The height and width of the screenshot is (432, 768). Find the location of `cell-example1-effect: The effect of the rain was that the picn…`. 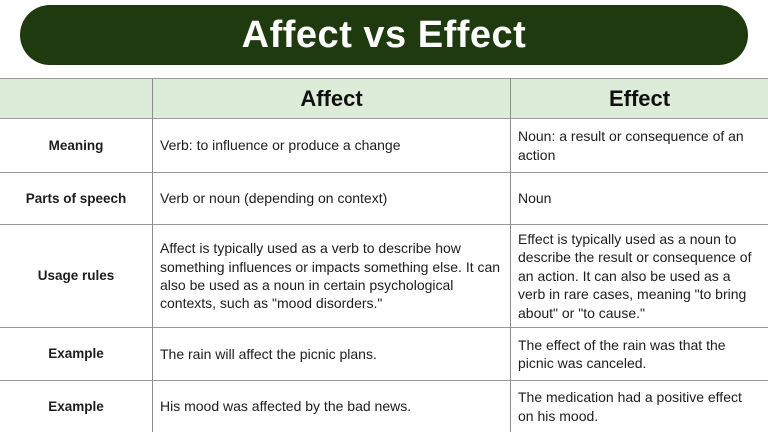

cell-example1-effect: The effect of the rain was that the picn… is located at coordinates (639, 353).